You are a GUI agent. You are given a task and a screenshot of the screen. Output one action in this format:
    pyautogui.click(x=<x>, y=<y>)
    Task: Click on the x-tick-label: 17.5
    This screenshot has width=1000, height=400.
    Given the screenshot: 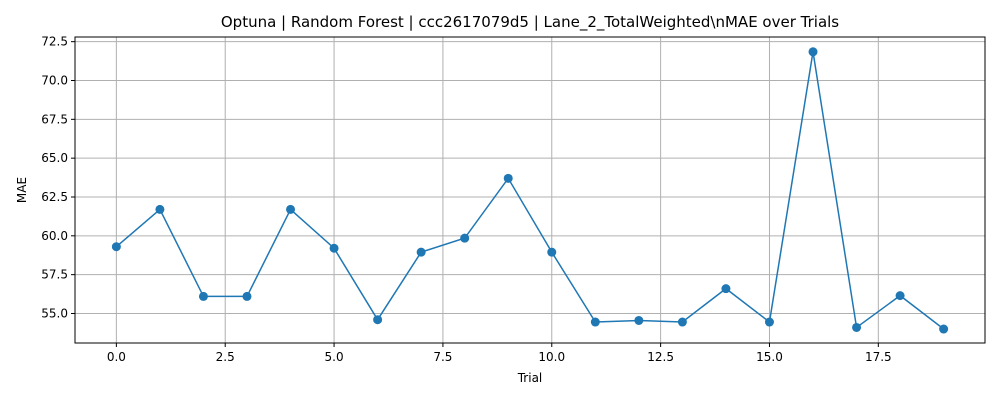 What is the action you would take?
    pyautogui.click(x=878, y=357)
    